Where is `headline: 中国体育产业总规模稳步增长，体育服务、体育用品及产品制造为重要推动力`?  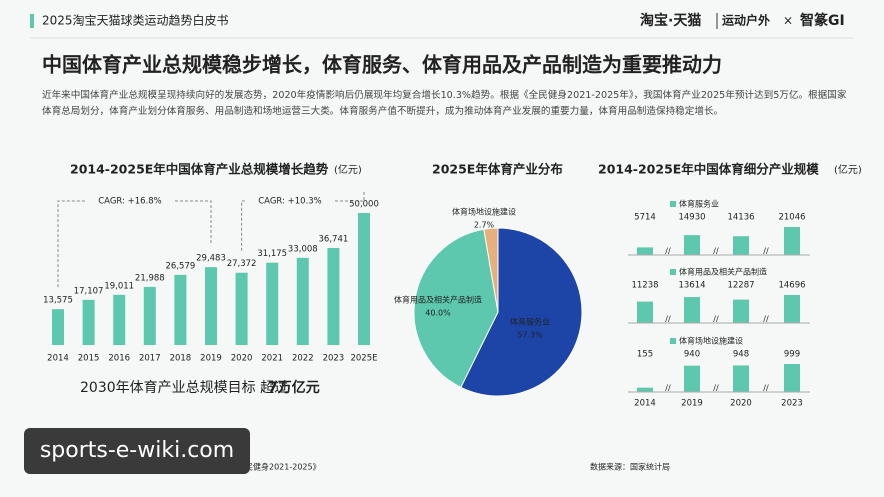
headline: 中国体育产业总规模稳步增长，体育服务、体育用品及产品制造为重要推动力 is located at coordinates (382, 65).